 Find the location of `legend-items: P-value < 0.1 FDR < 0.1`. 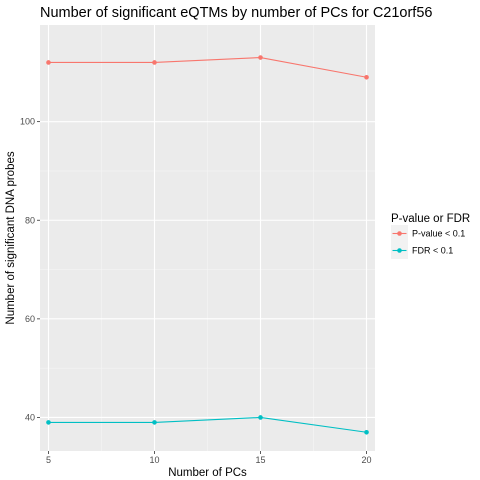

legend-items: P-value < 0.1 FDR < 0.1 is located at coordinates (428, 242).